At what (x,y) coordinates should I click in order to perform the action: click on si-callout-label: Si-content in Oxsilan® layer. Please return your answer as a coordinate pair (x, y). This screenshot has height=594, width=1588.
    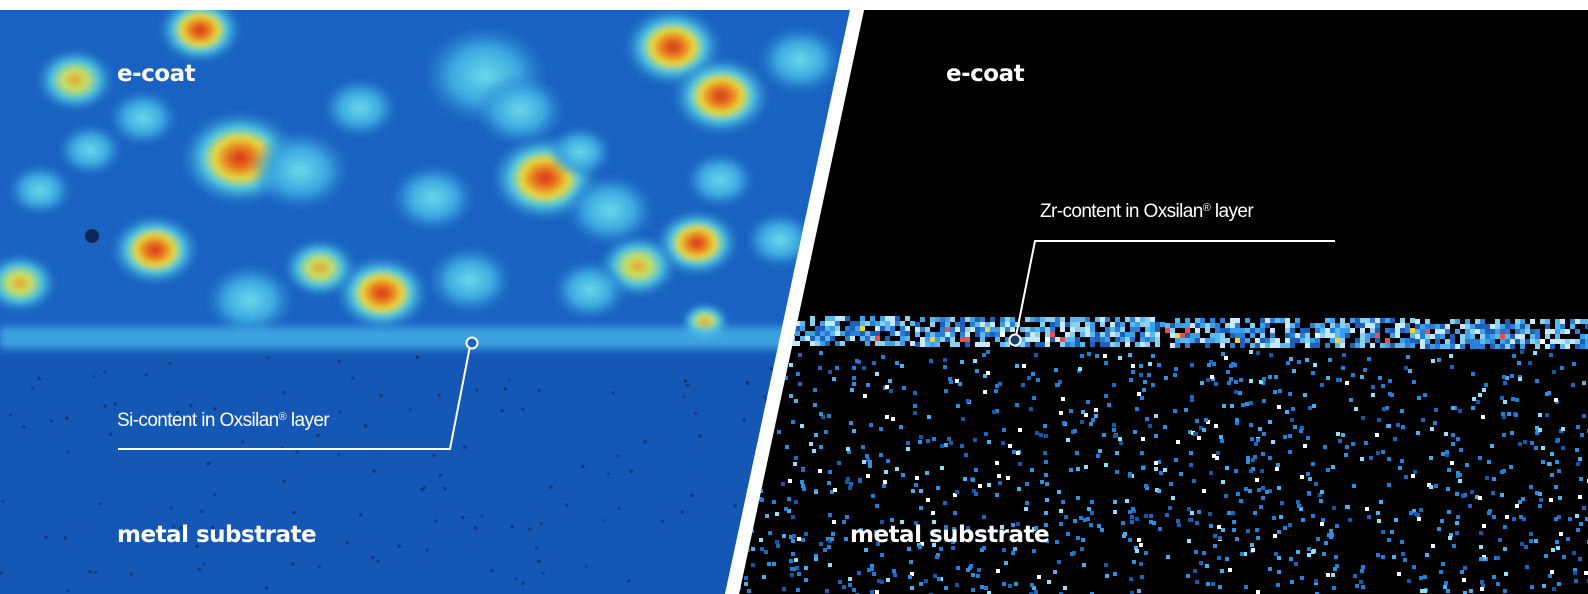
    Looking at the image, I should click on (223, 421).